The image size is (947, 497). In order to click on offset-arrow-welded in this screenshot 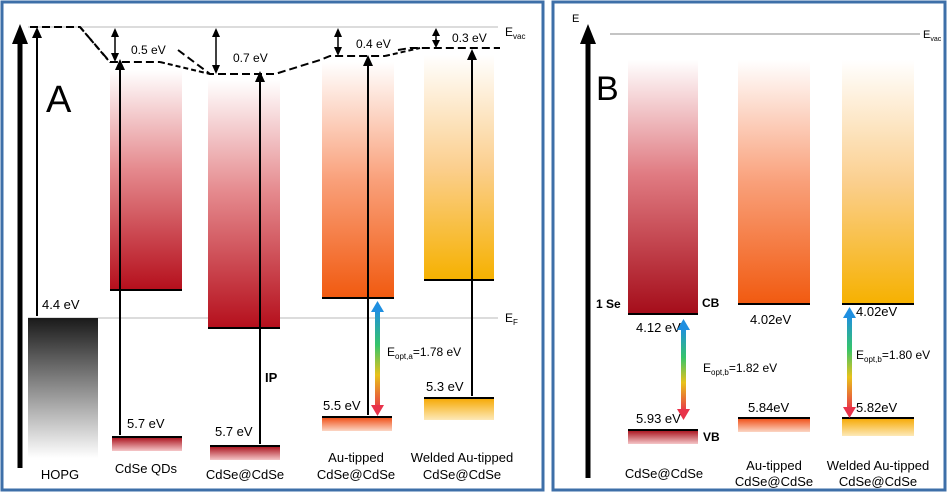, I will do `click(436, 38)`.